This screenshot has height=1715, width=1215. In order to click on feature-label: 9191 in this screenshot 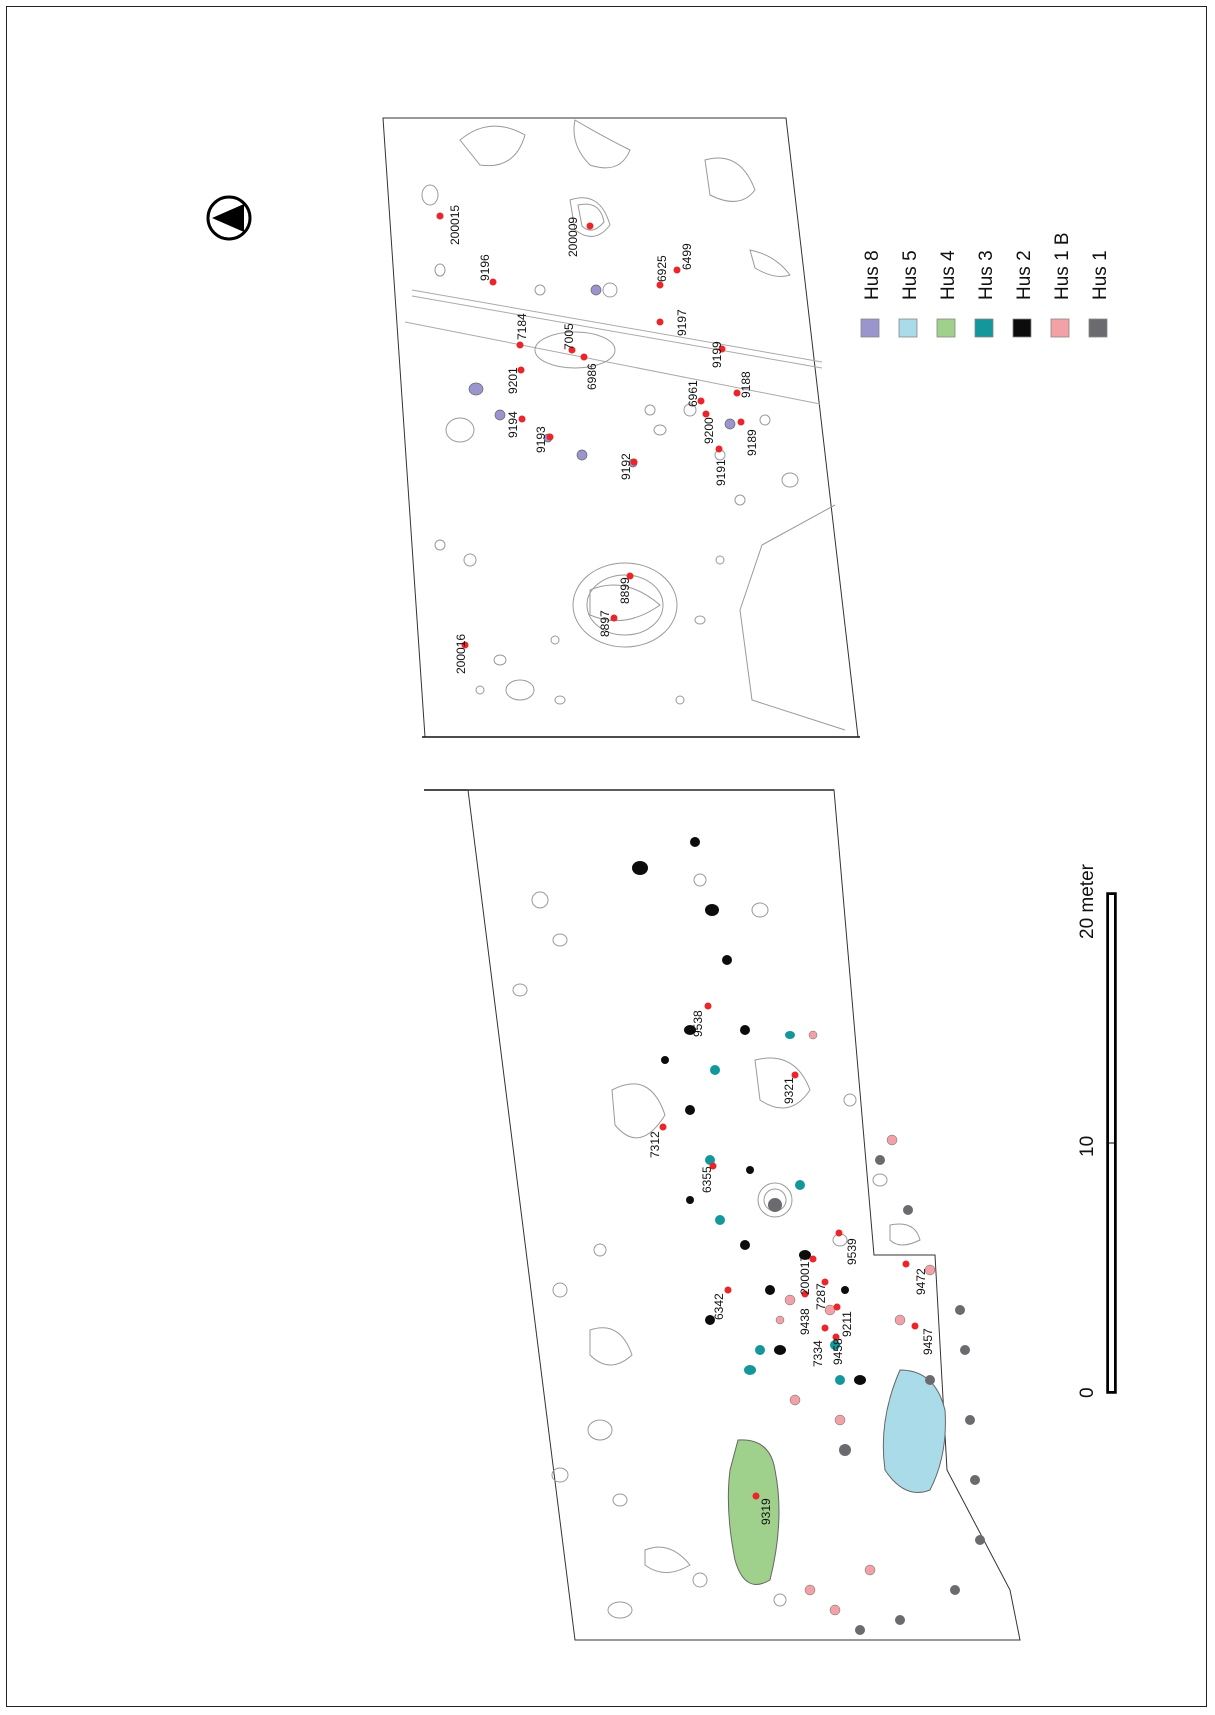, I will do `click(721, 472)`.